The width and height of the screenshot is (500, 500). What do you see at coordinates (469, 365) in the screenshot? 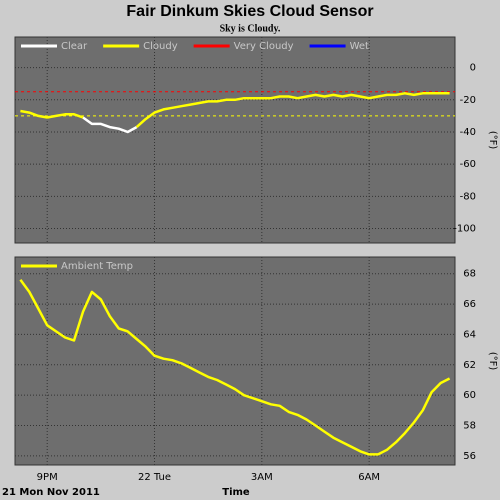
I see `y-tick-label: 62` at bounding box center [469, 365].